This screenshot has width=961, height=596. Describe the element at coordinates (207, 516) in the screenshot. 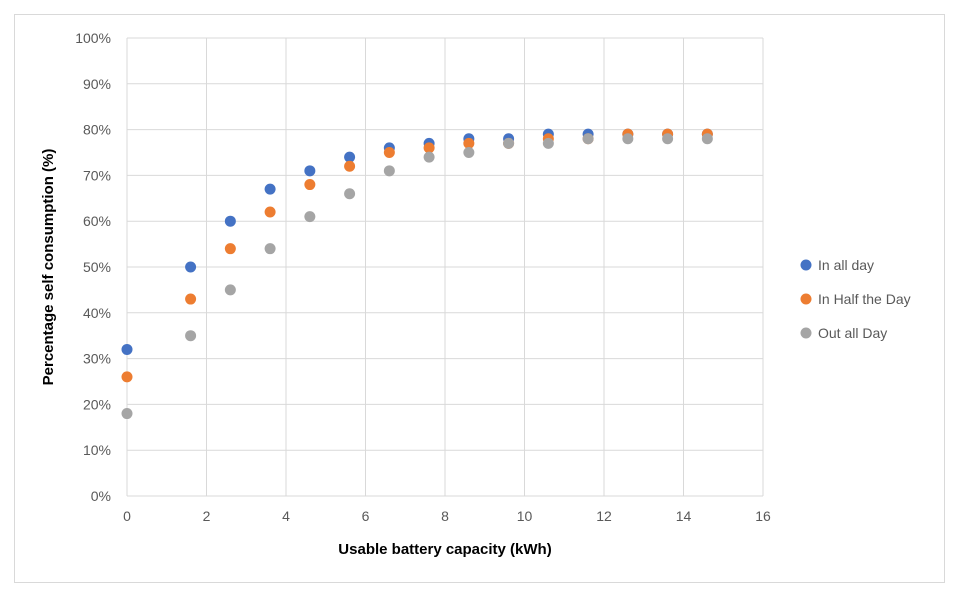

I see `x-tick-label: 2` at that location.